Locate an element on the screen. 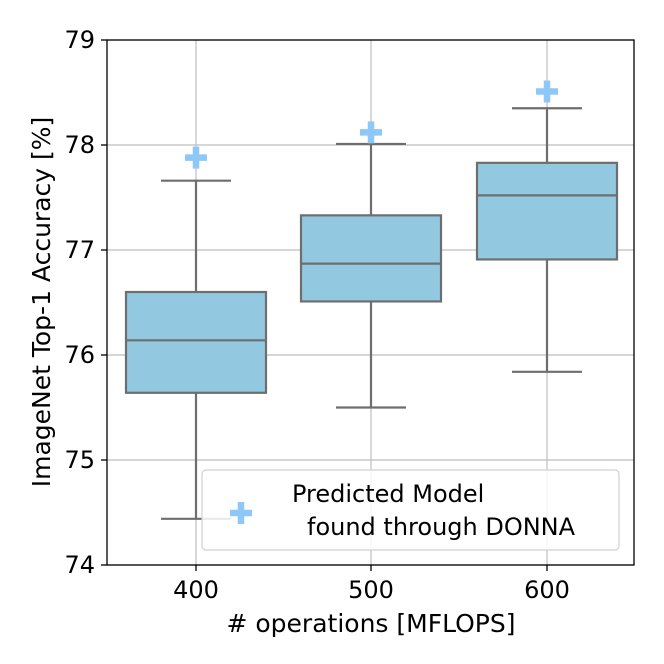 The height and width of the screenshot is (664, 664). x-tick-label-500: 500 is located at coordinates (371, 590).